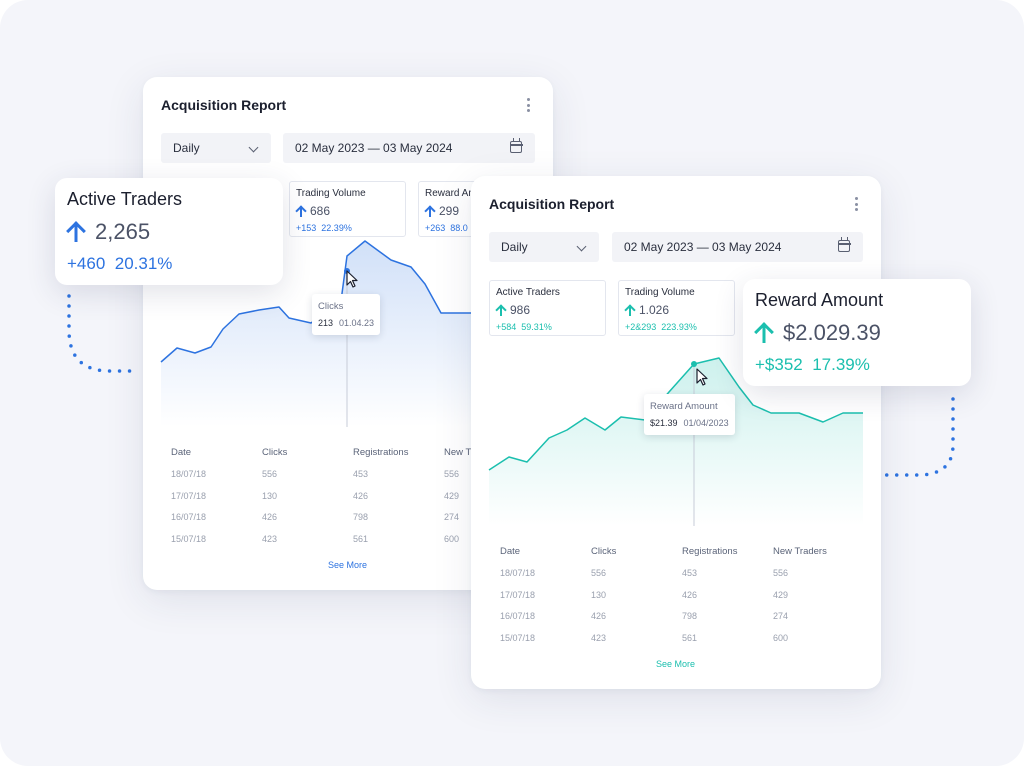 This screenshot has width=1024, height=766. Describe the element at coordinates (664, 423) in the screenshot. I see `tooltip-value: $21.39` at that location.